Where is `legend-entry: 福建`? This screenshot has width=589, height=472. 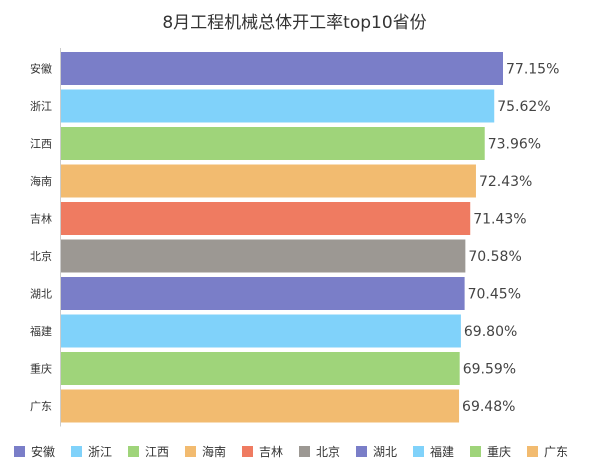
legend-entry: 福建 is located at coordinates (442, 451).